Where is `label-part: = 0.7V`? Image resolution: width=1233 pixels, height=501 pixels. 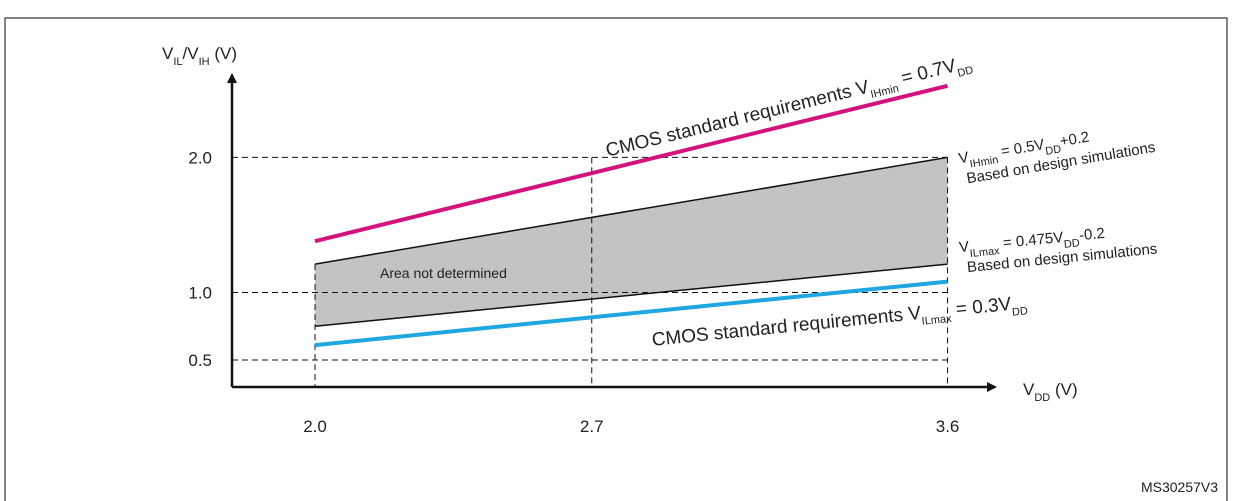
label-part: = 0.7V is located at coordinates (926, 72).